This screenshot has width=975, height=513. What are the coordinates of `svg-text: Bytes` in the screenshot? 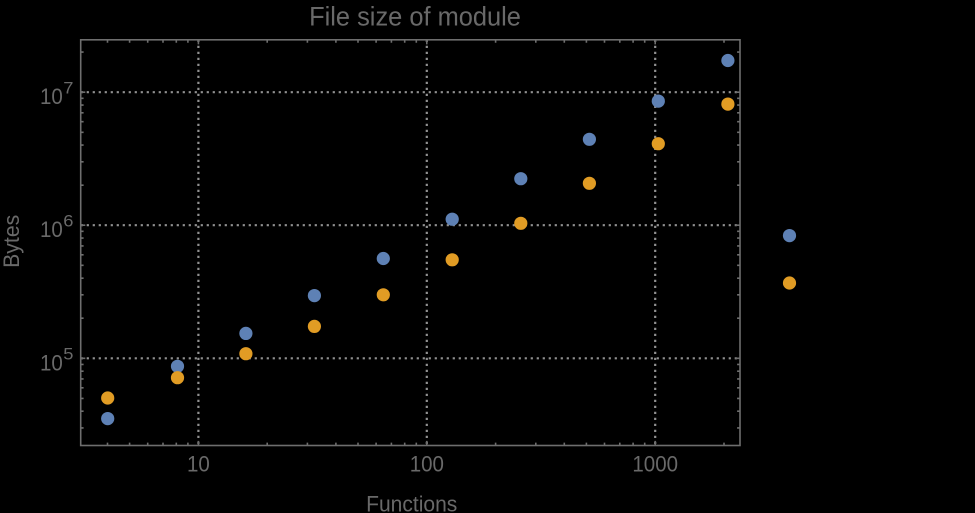 It's located at (12, 241).